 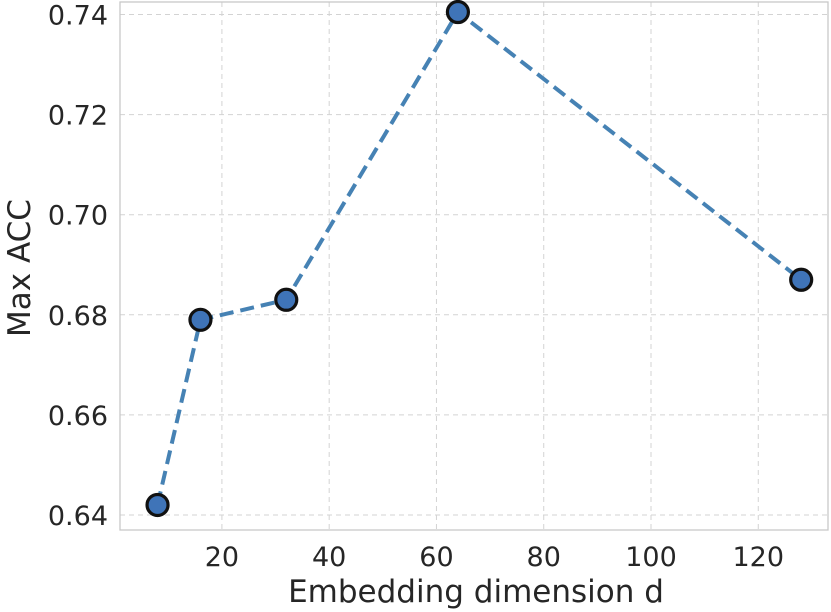 What do you see at coordinates (329, 557) in the screenshot?
I see `x-tick-label: 40` at bounding box center [329, 557].